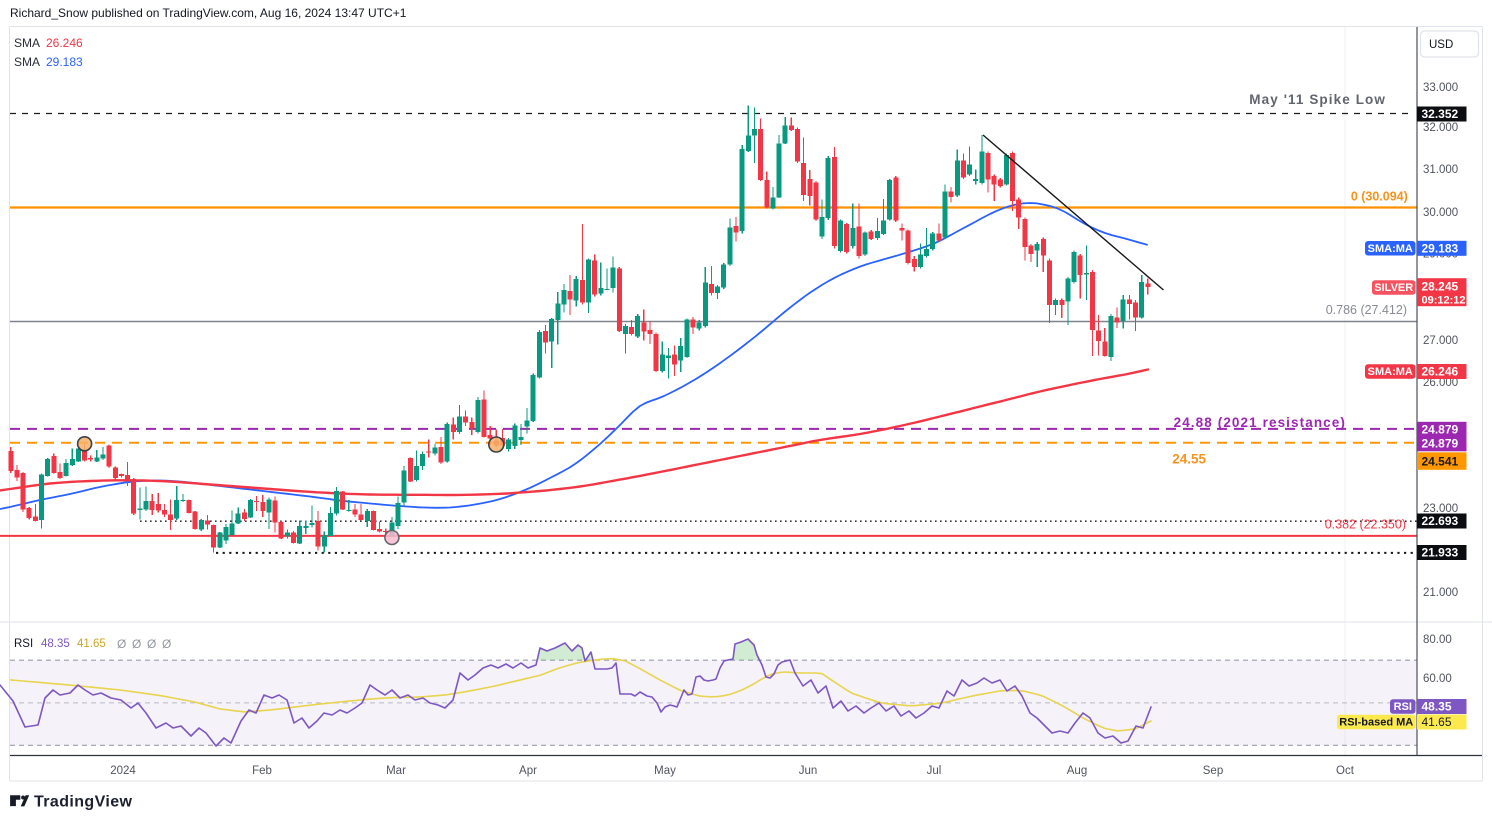  Describe the element at coordinates (1440, 114) in the screenshot. I see `svg-text: 32.352` at that location.